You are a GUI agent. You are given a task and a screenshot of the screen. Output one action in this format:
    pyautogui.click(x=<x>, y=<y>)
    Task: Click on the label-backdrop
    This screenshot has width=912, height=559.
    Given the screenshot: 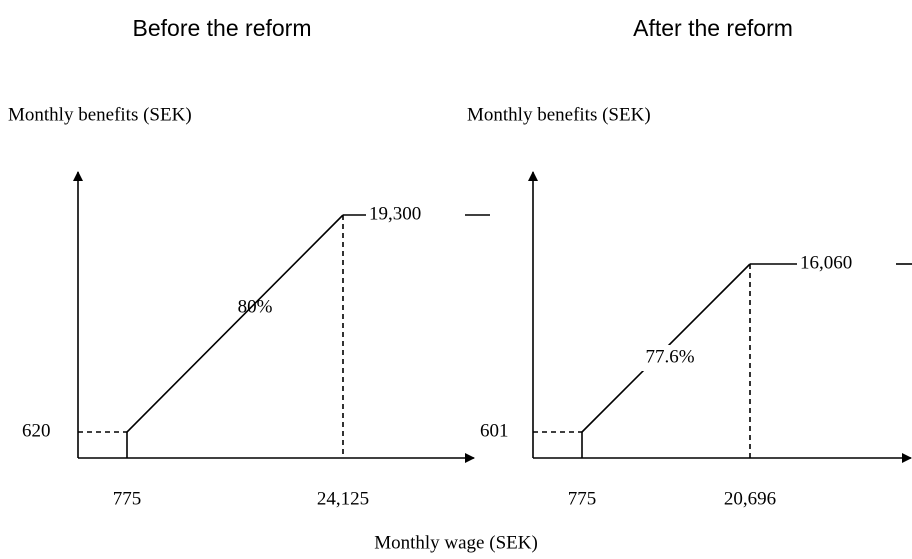 What is the action you would take?
    pyautogui.click(x=670, y=358)
    